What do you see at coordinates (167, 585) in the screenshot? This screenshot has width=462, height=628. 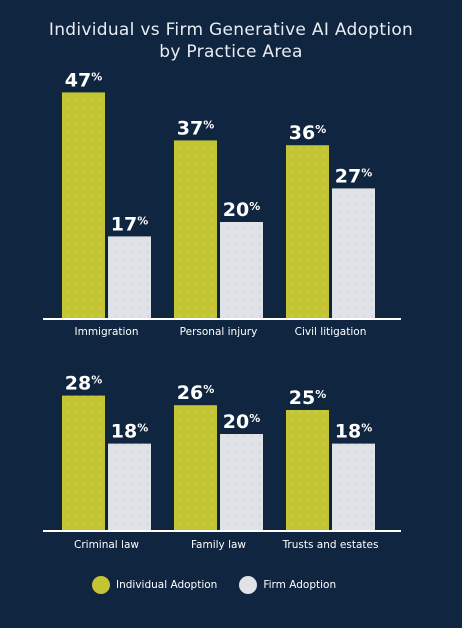 I see `legend-label-individual: Individual Adoption` at bounding box center [167, 585].